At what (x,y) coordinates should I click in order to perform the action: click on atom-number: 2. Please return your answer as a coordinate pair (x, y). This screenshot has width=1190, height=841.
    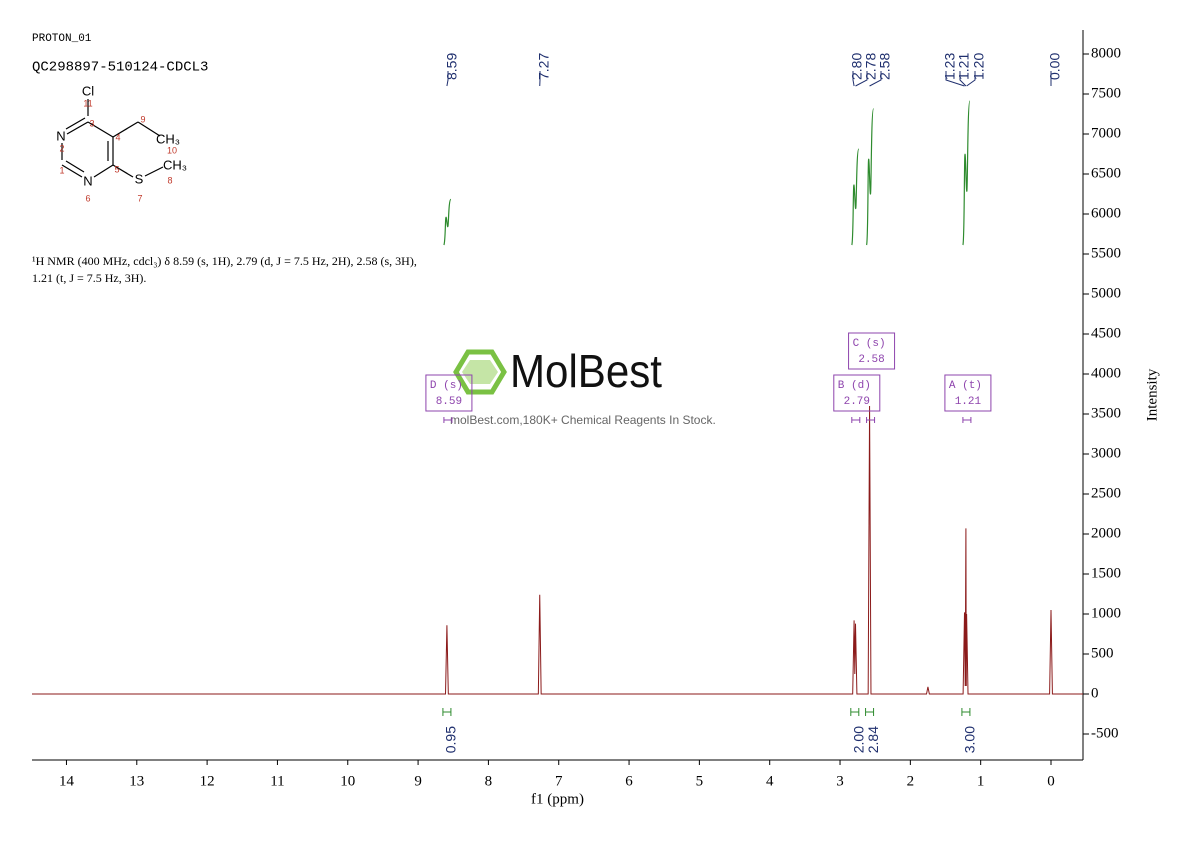
    Looking at the image, I should click on (61, 148).